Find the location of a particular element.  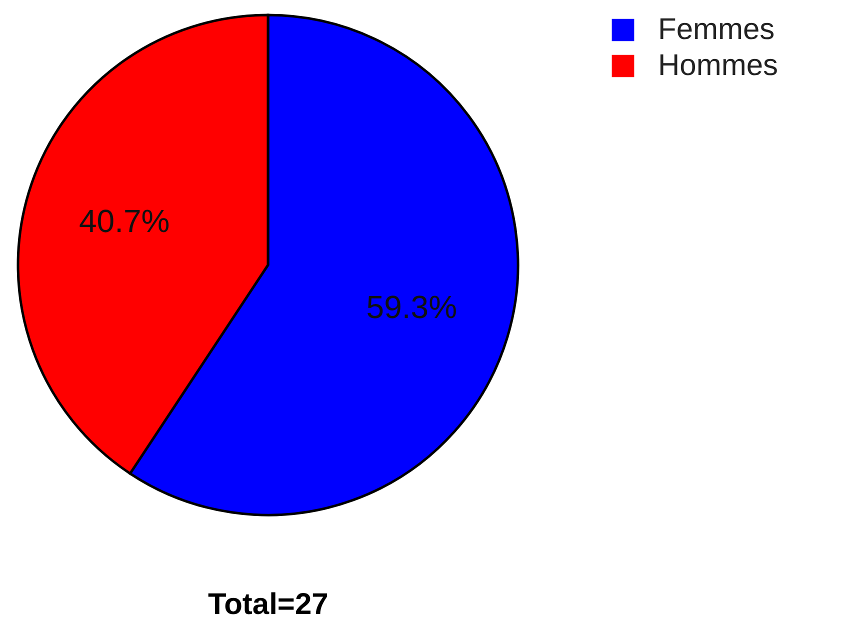

text: Total=27 is located at coordinates (268, 604).